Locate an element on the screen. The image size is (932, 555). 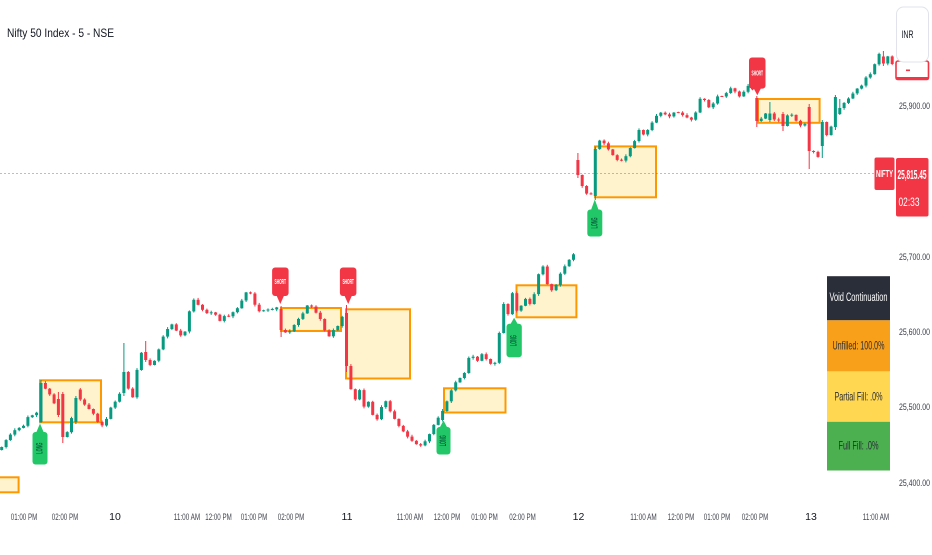
svg-text: 25,815.45 is located at coordinates (912, 174).